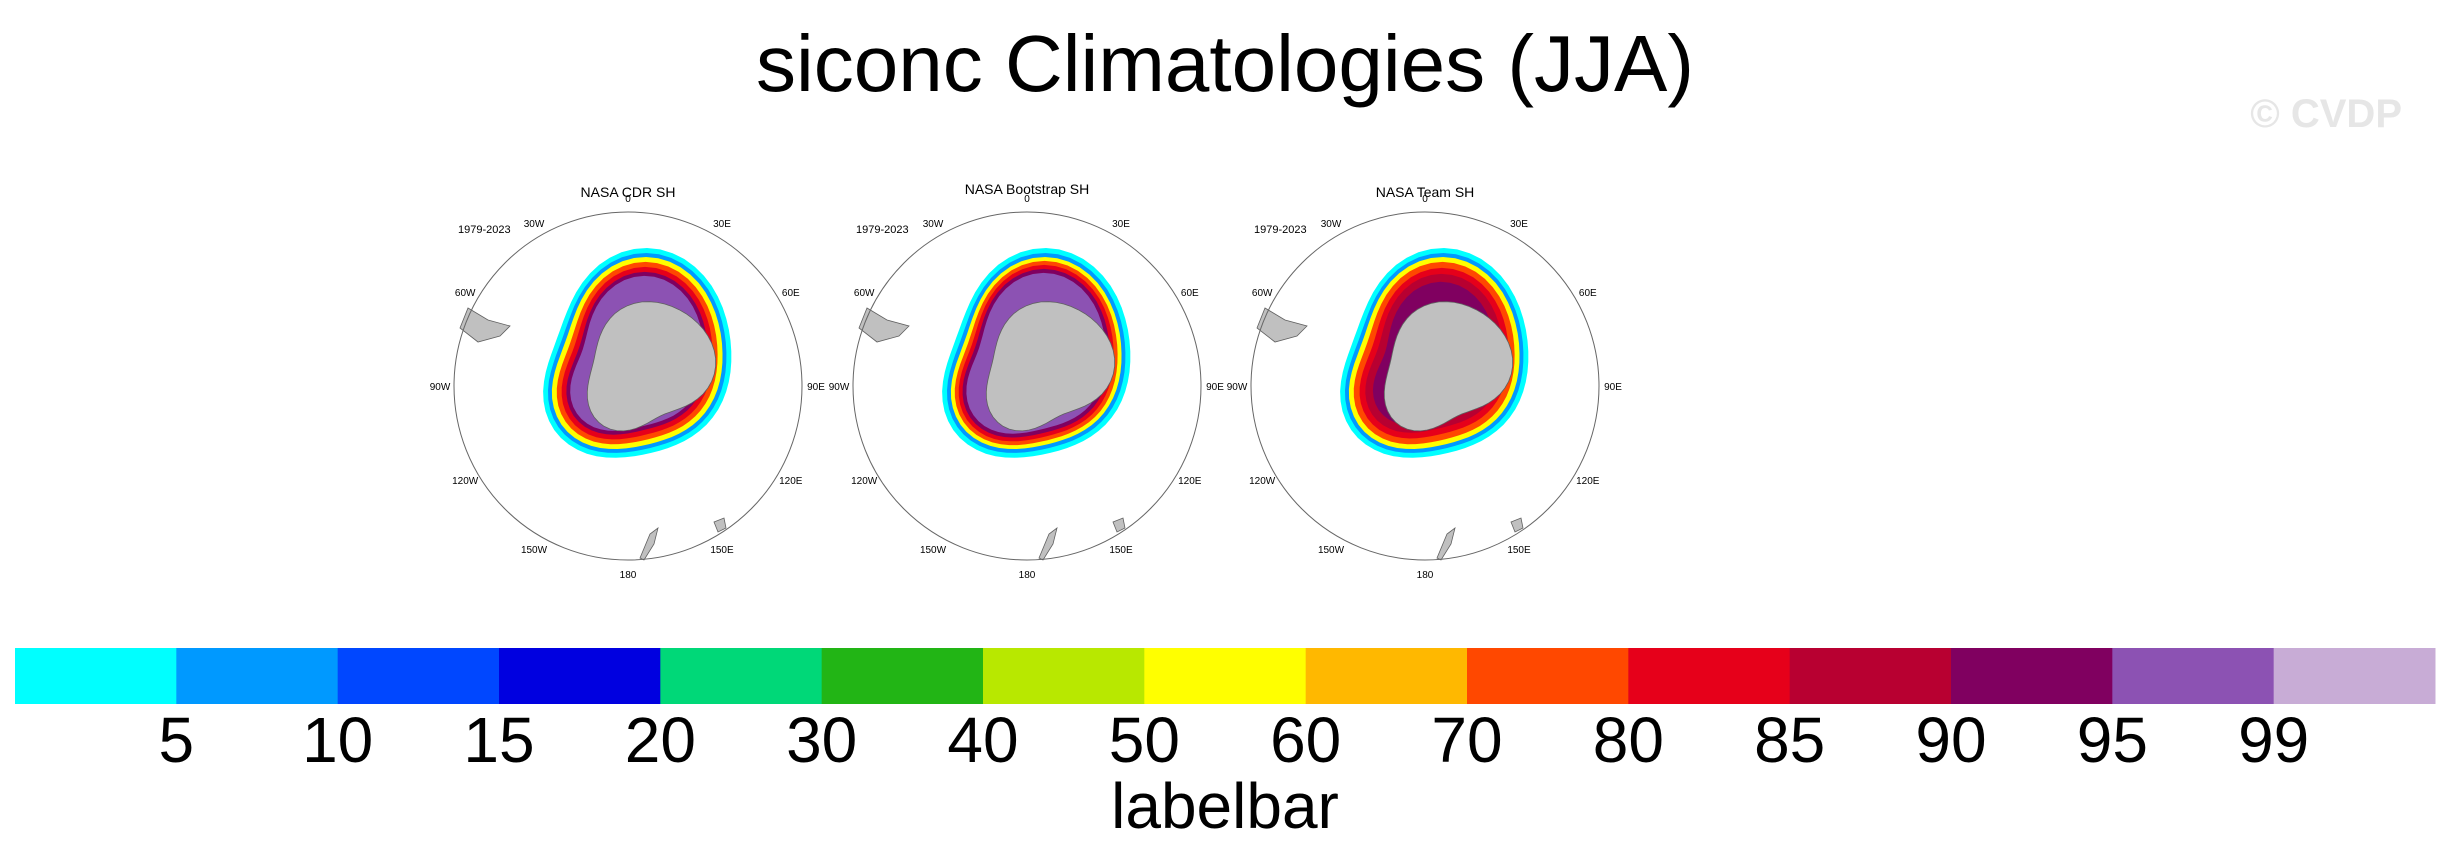 This screenshot has width=2450, height=864. I want to click on colorbar-tick-label: 99, so click(2273, 740).